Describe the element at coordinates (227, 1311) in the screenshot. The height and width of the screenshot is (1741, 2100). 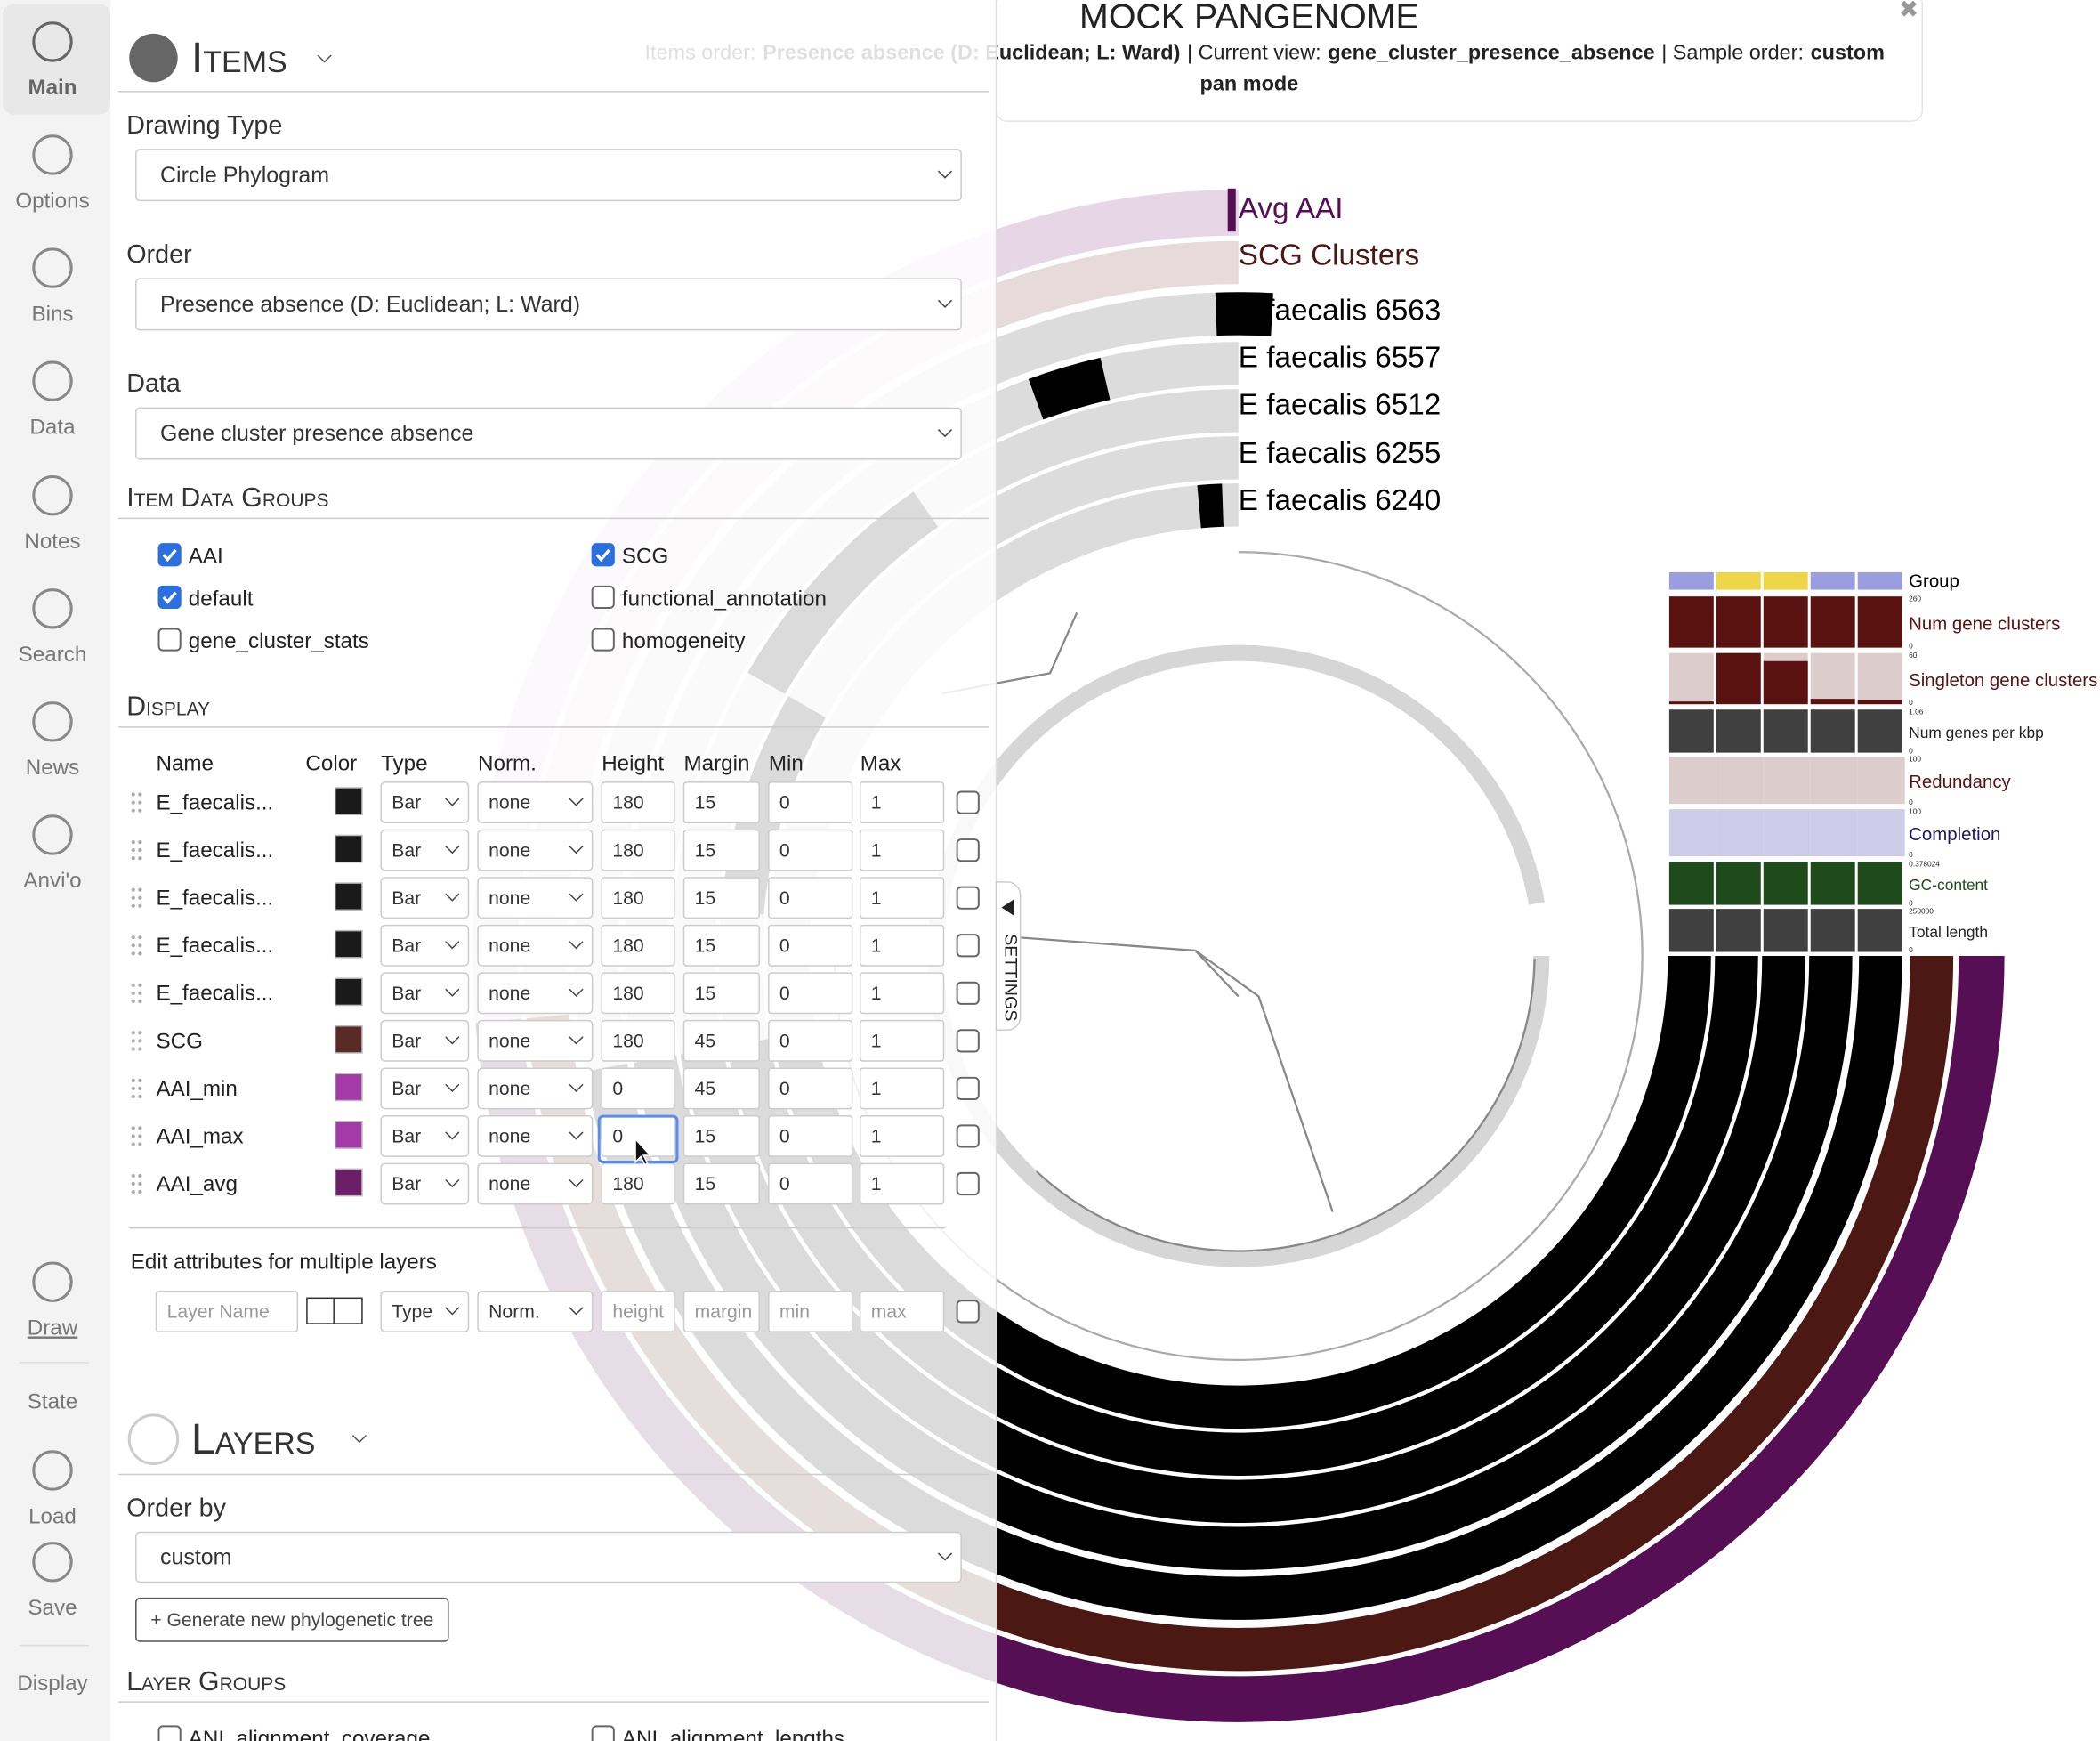
I see `edit-name` at that location.